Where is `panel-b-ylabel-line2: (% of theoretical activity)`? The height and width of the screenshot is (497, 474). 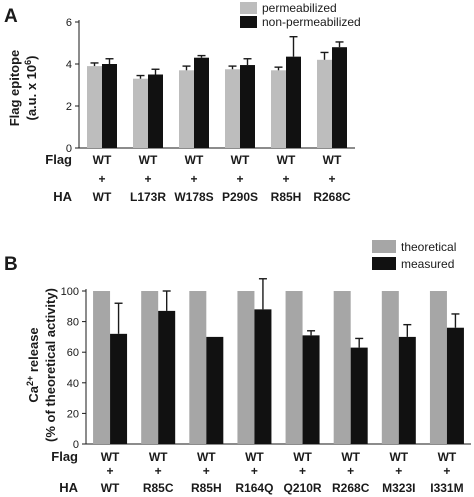 panel-b-ylabel-line2: (% of theoretical activity) is located at coordinates (50, 365).